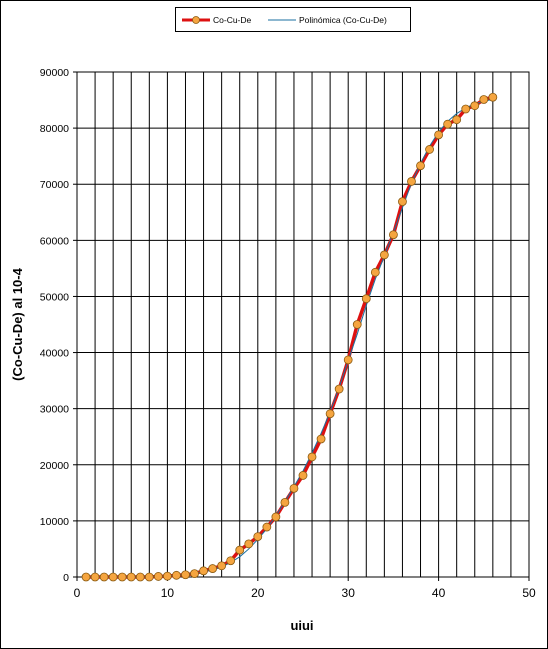 The width and height of the screenshot is (548, 649). What do you see at coordinates (258, 593) in the screenshot?
I see `x-tick-label: 20` at bounding box center [258, 593].